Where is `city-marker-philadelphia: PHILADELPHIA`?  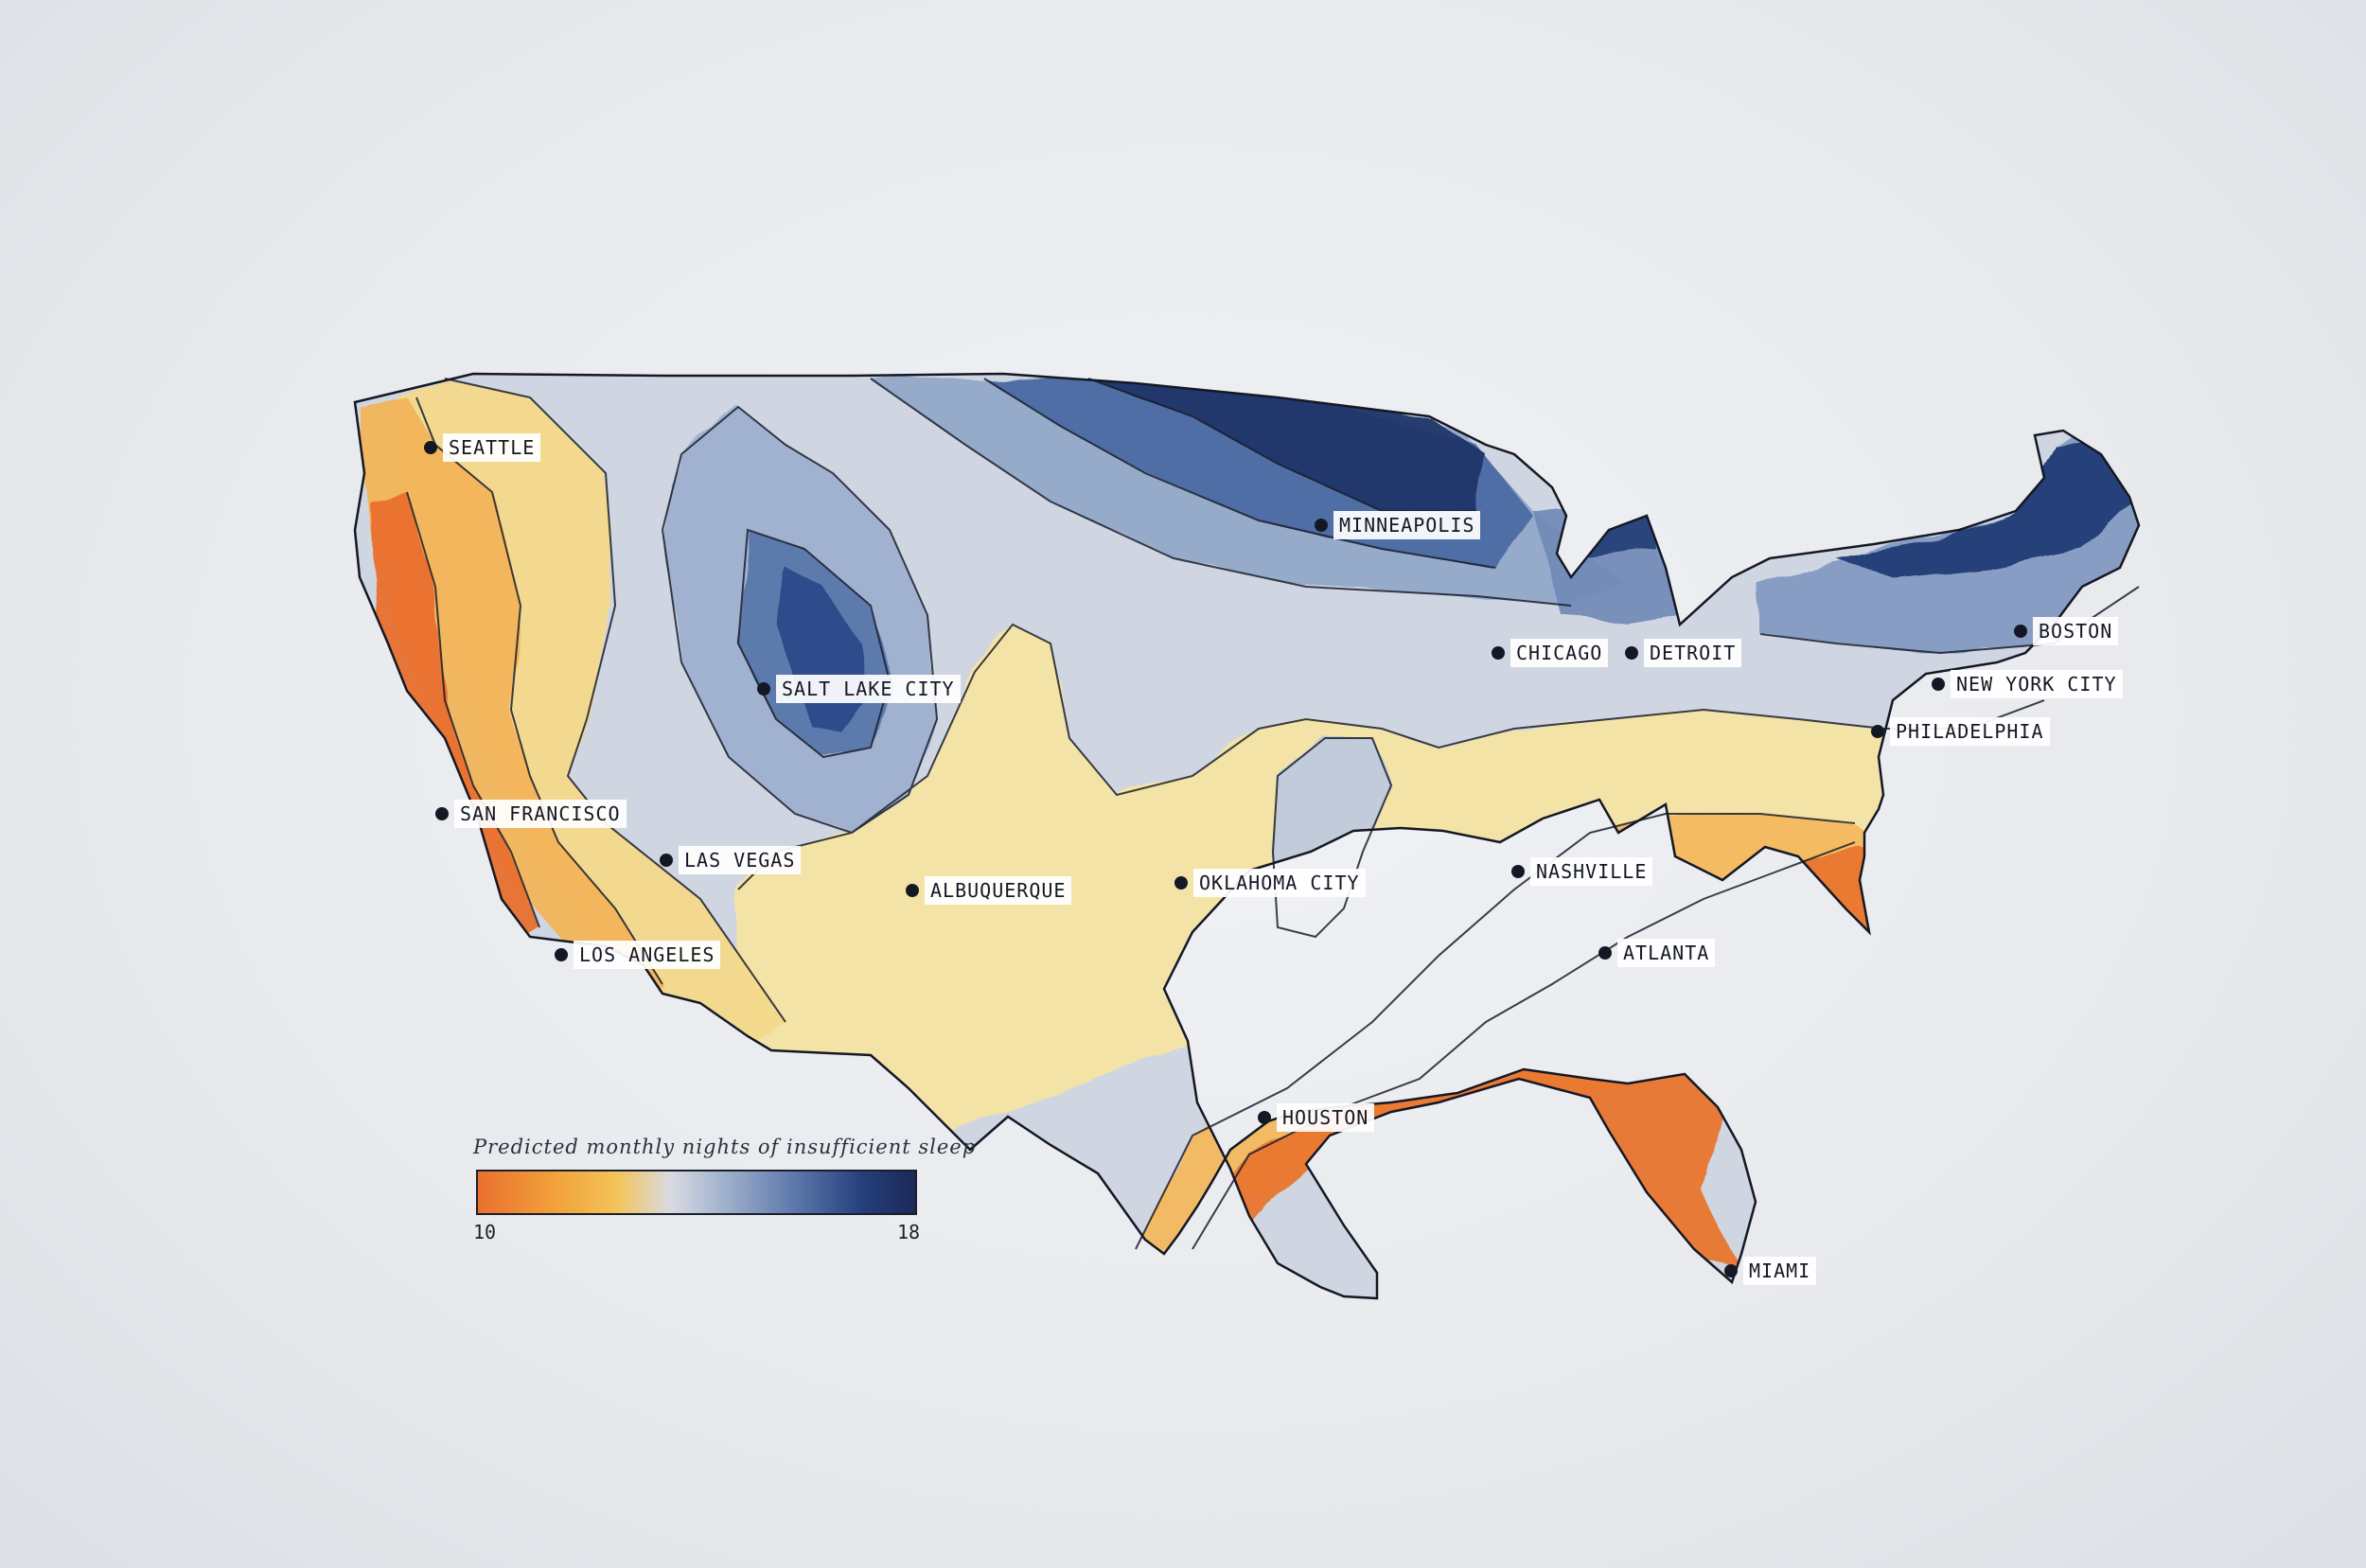
city-marker-philadelphia: PHILADELPHIA is located at coordinates (1961, 731).